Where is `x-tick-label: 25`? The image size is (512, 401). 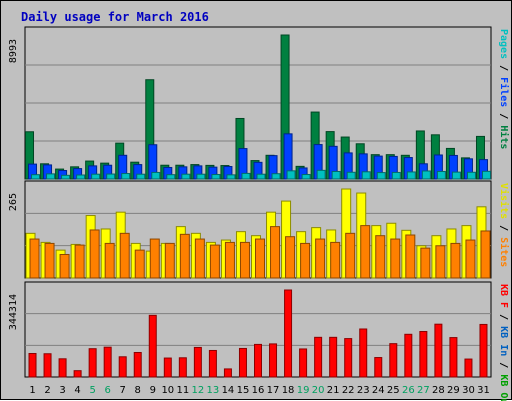
x-tick-label: 25 is located at coordinates (393, 390).